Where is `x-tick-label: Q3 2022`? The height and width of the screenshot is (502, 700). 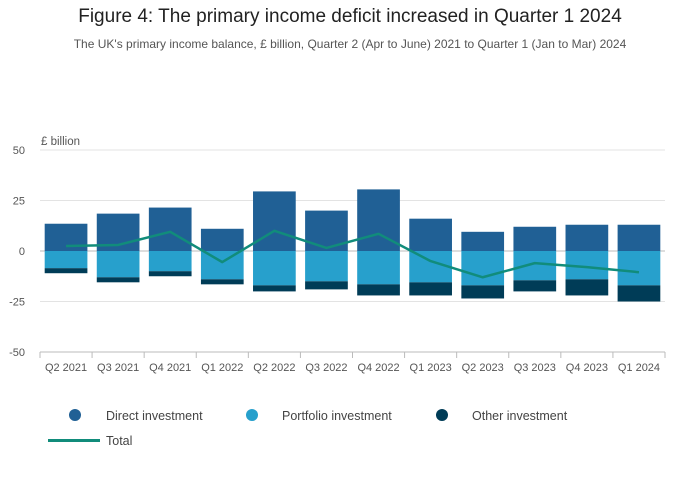
x-tick-label: Q3 2022 is located at coordinates (326, 368).